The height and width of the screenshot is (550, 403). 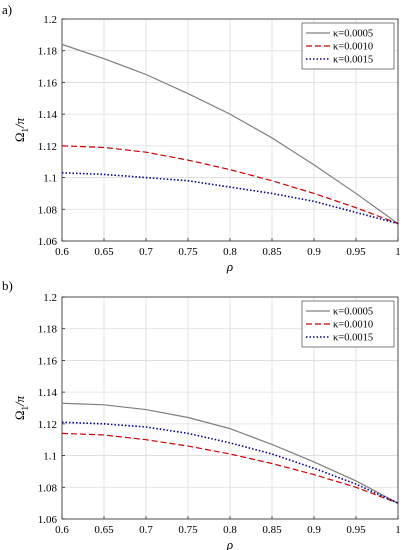 What do you see at coordinates (7, 285) in the screenshot?
I see `panel-label: b)` at bounding box center [7, 285].